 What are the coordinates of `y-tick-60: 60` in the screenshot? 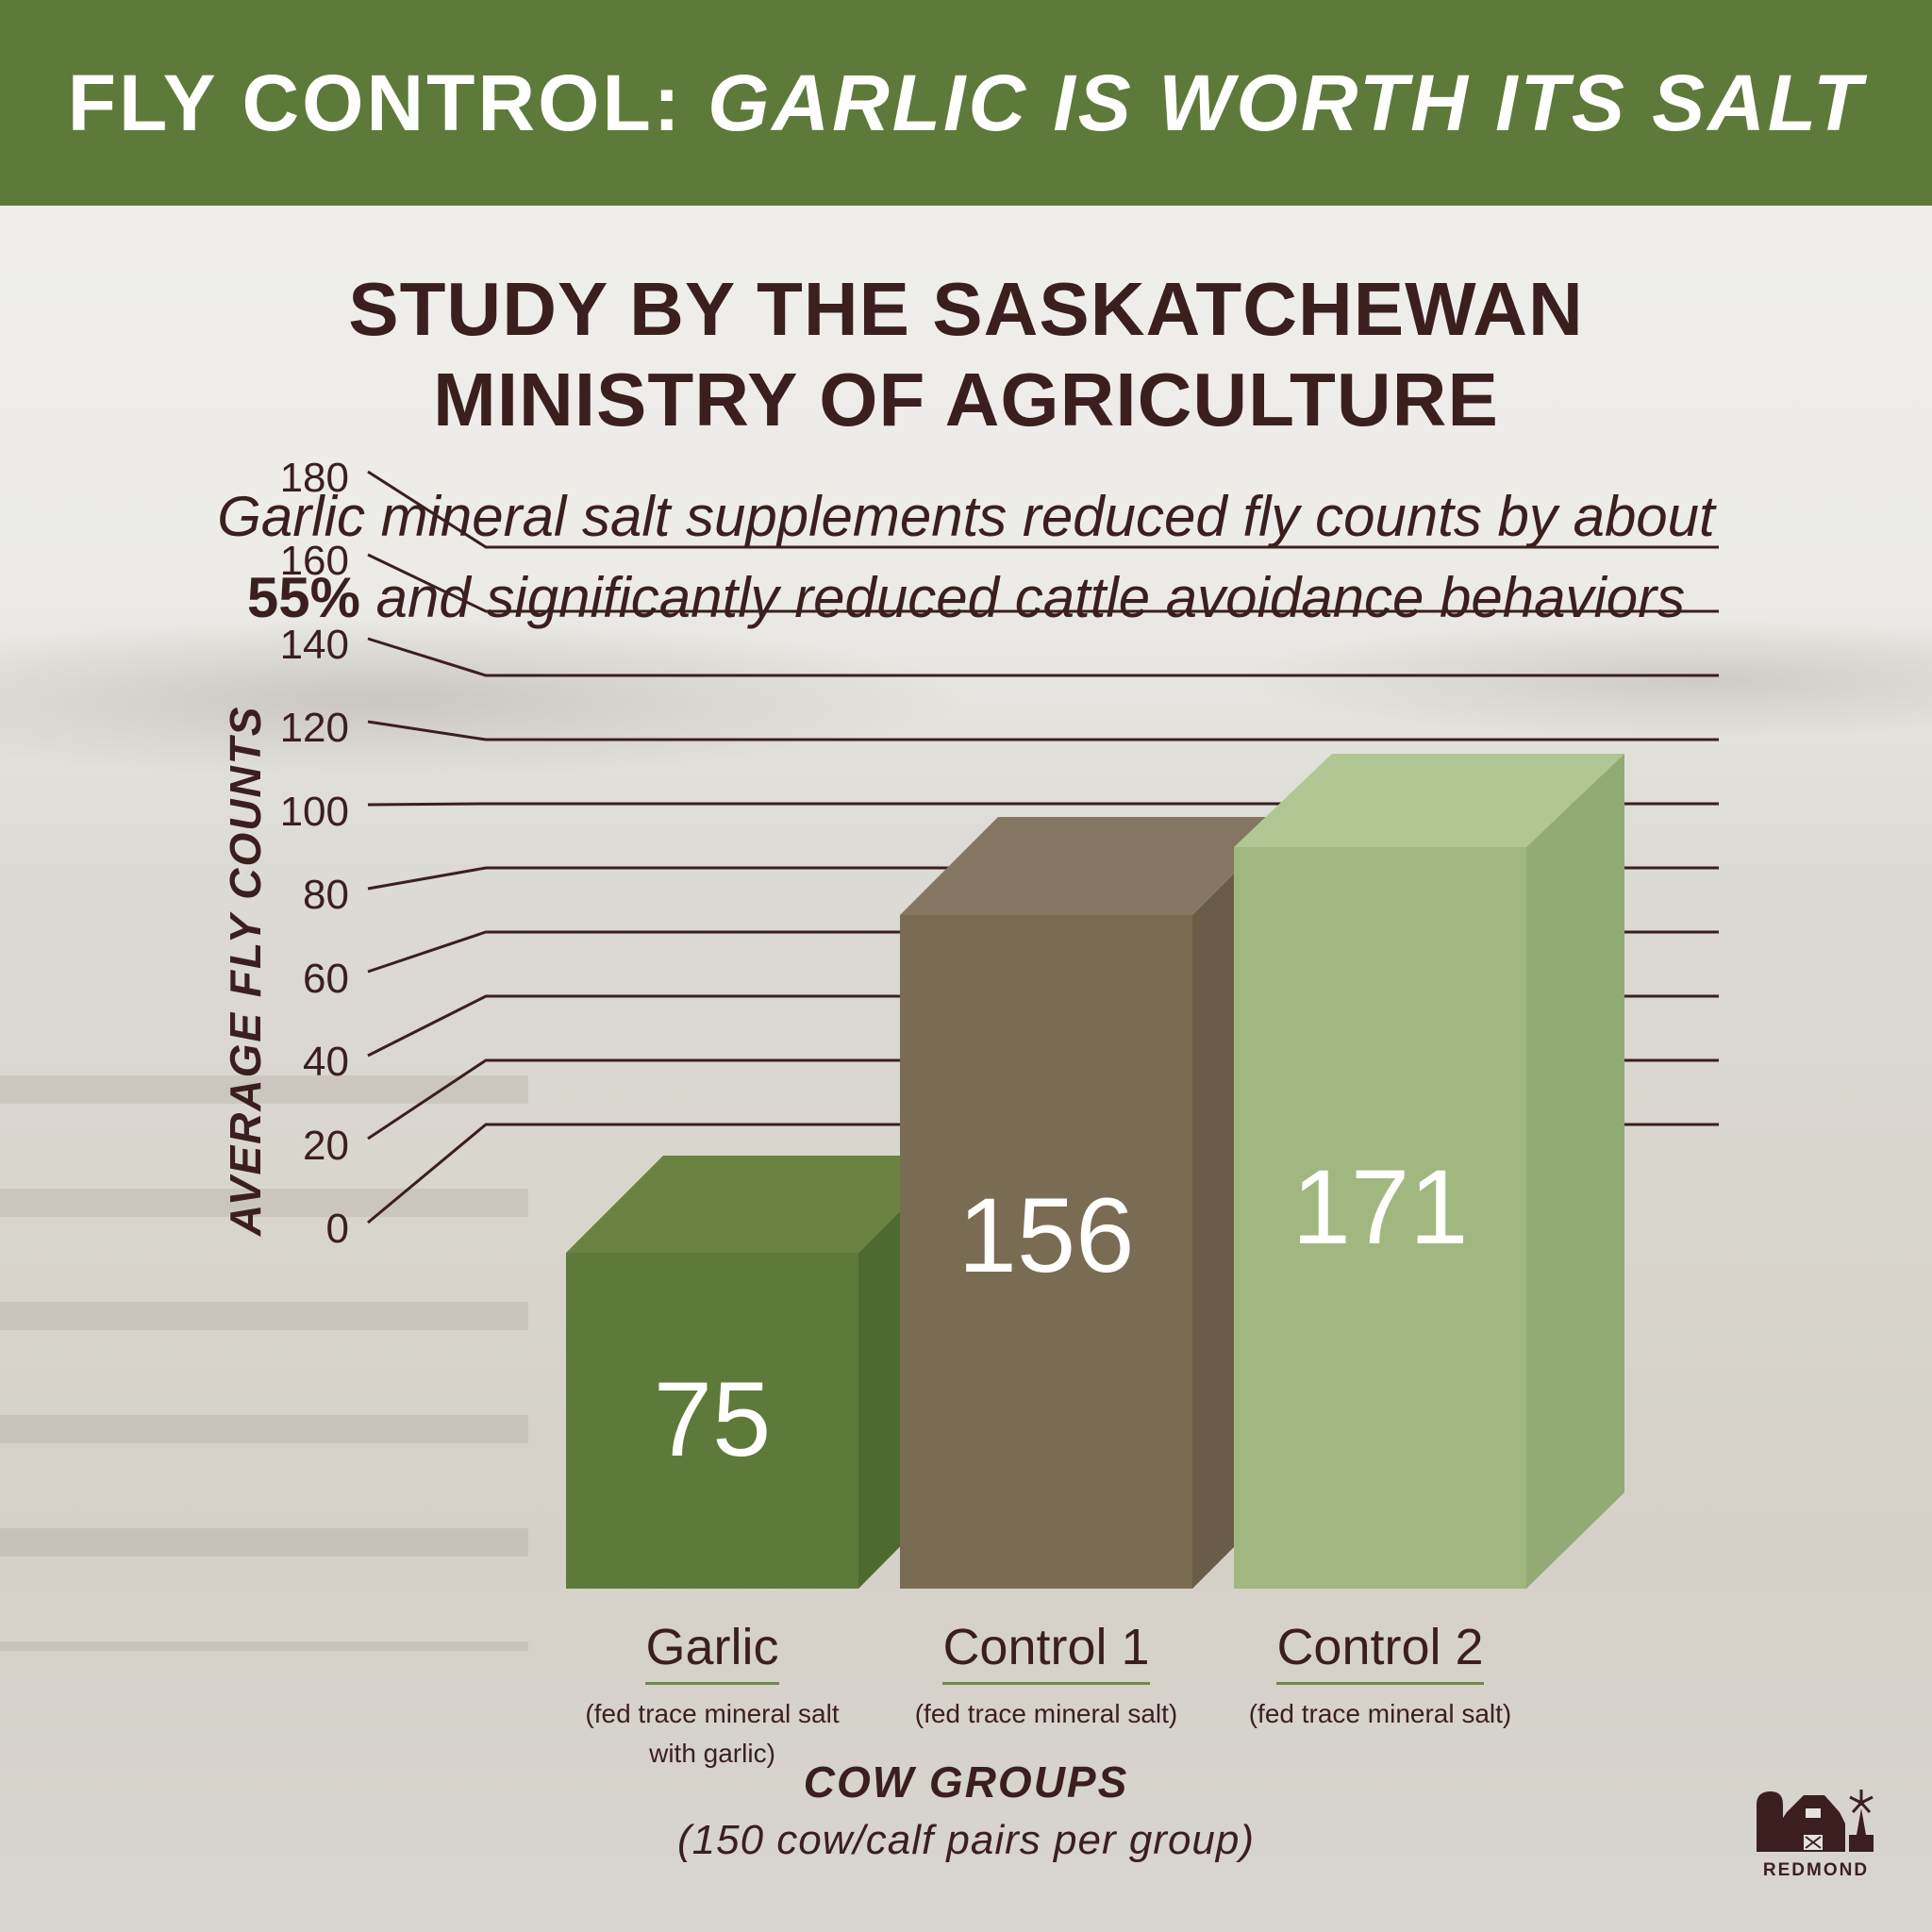 It's located at (326, 979).